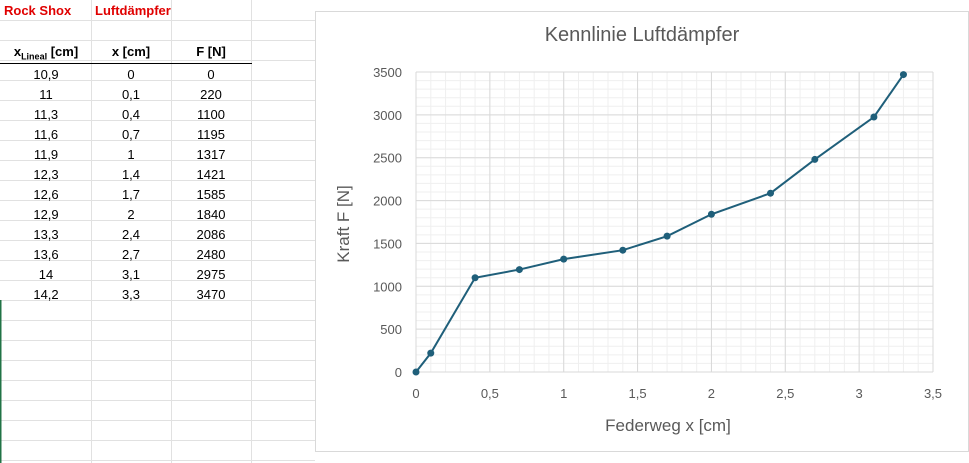 This screenshot has height=463, width=969. Describe the element at coordinates (46, 234) in the screenshot. I see `table-cell: 13,3` at that location.